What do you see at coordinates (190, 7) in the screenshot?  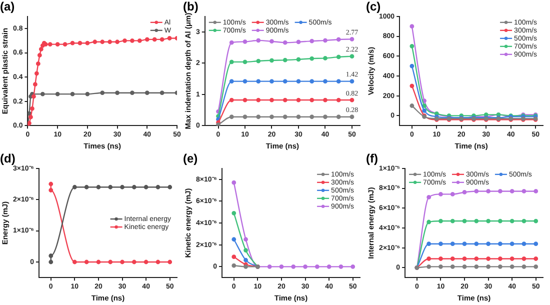 I see `chart-title: (b)` at bounding box center [190, 7].